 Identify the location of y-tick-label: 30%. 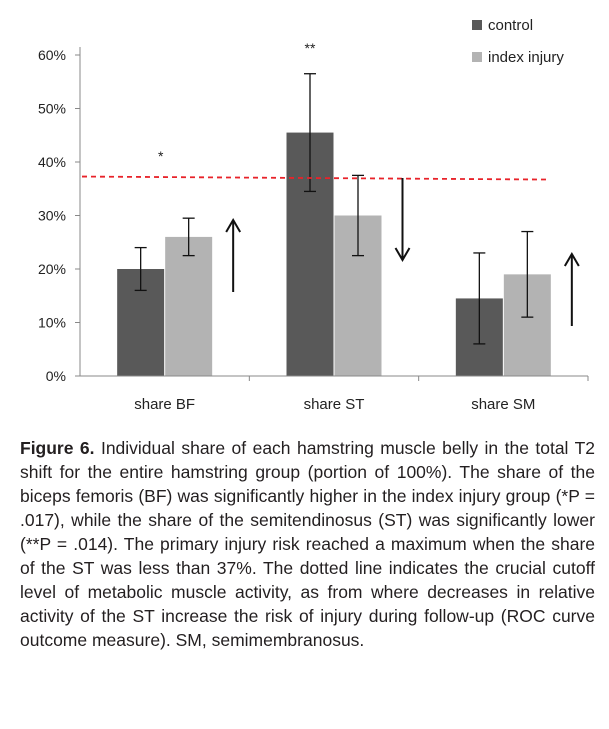
(52, 216).